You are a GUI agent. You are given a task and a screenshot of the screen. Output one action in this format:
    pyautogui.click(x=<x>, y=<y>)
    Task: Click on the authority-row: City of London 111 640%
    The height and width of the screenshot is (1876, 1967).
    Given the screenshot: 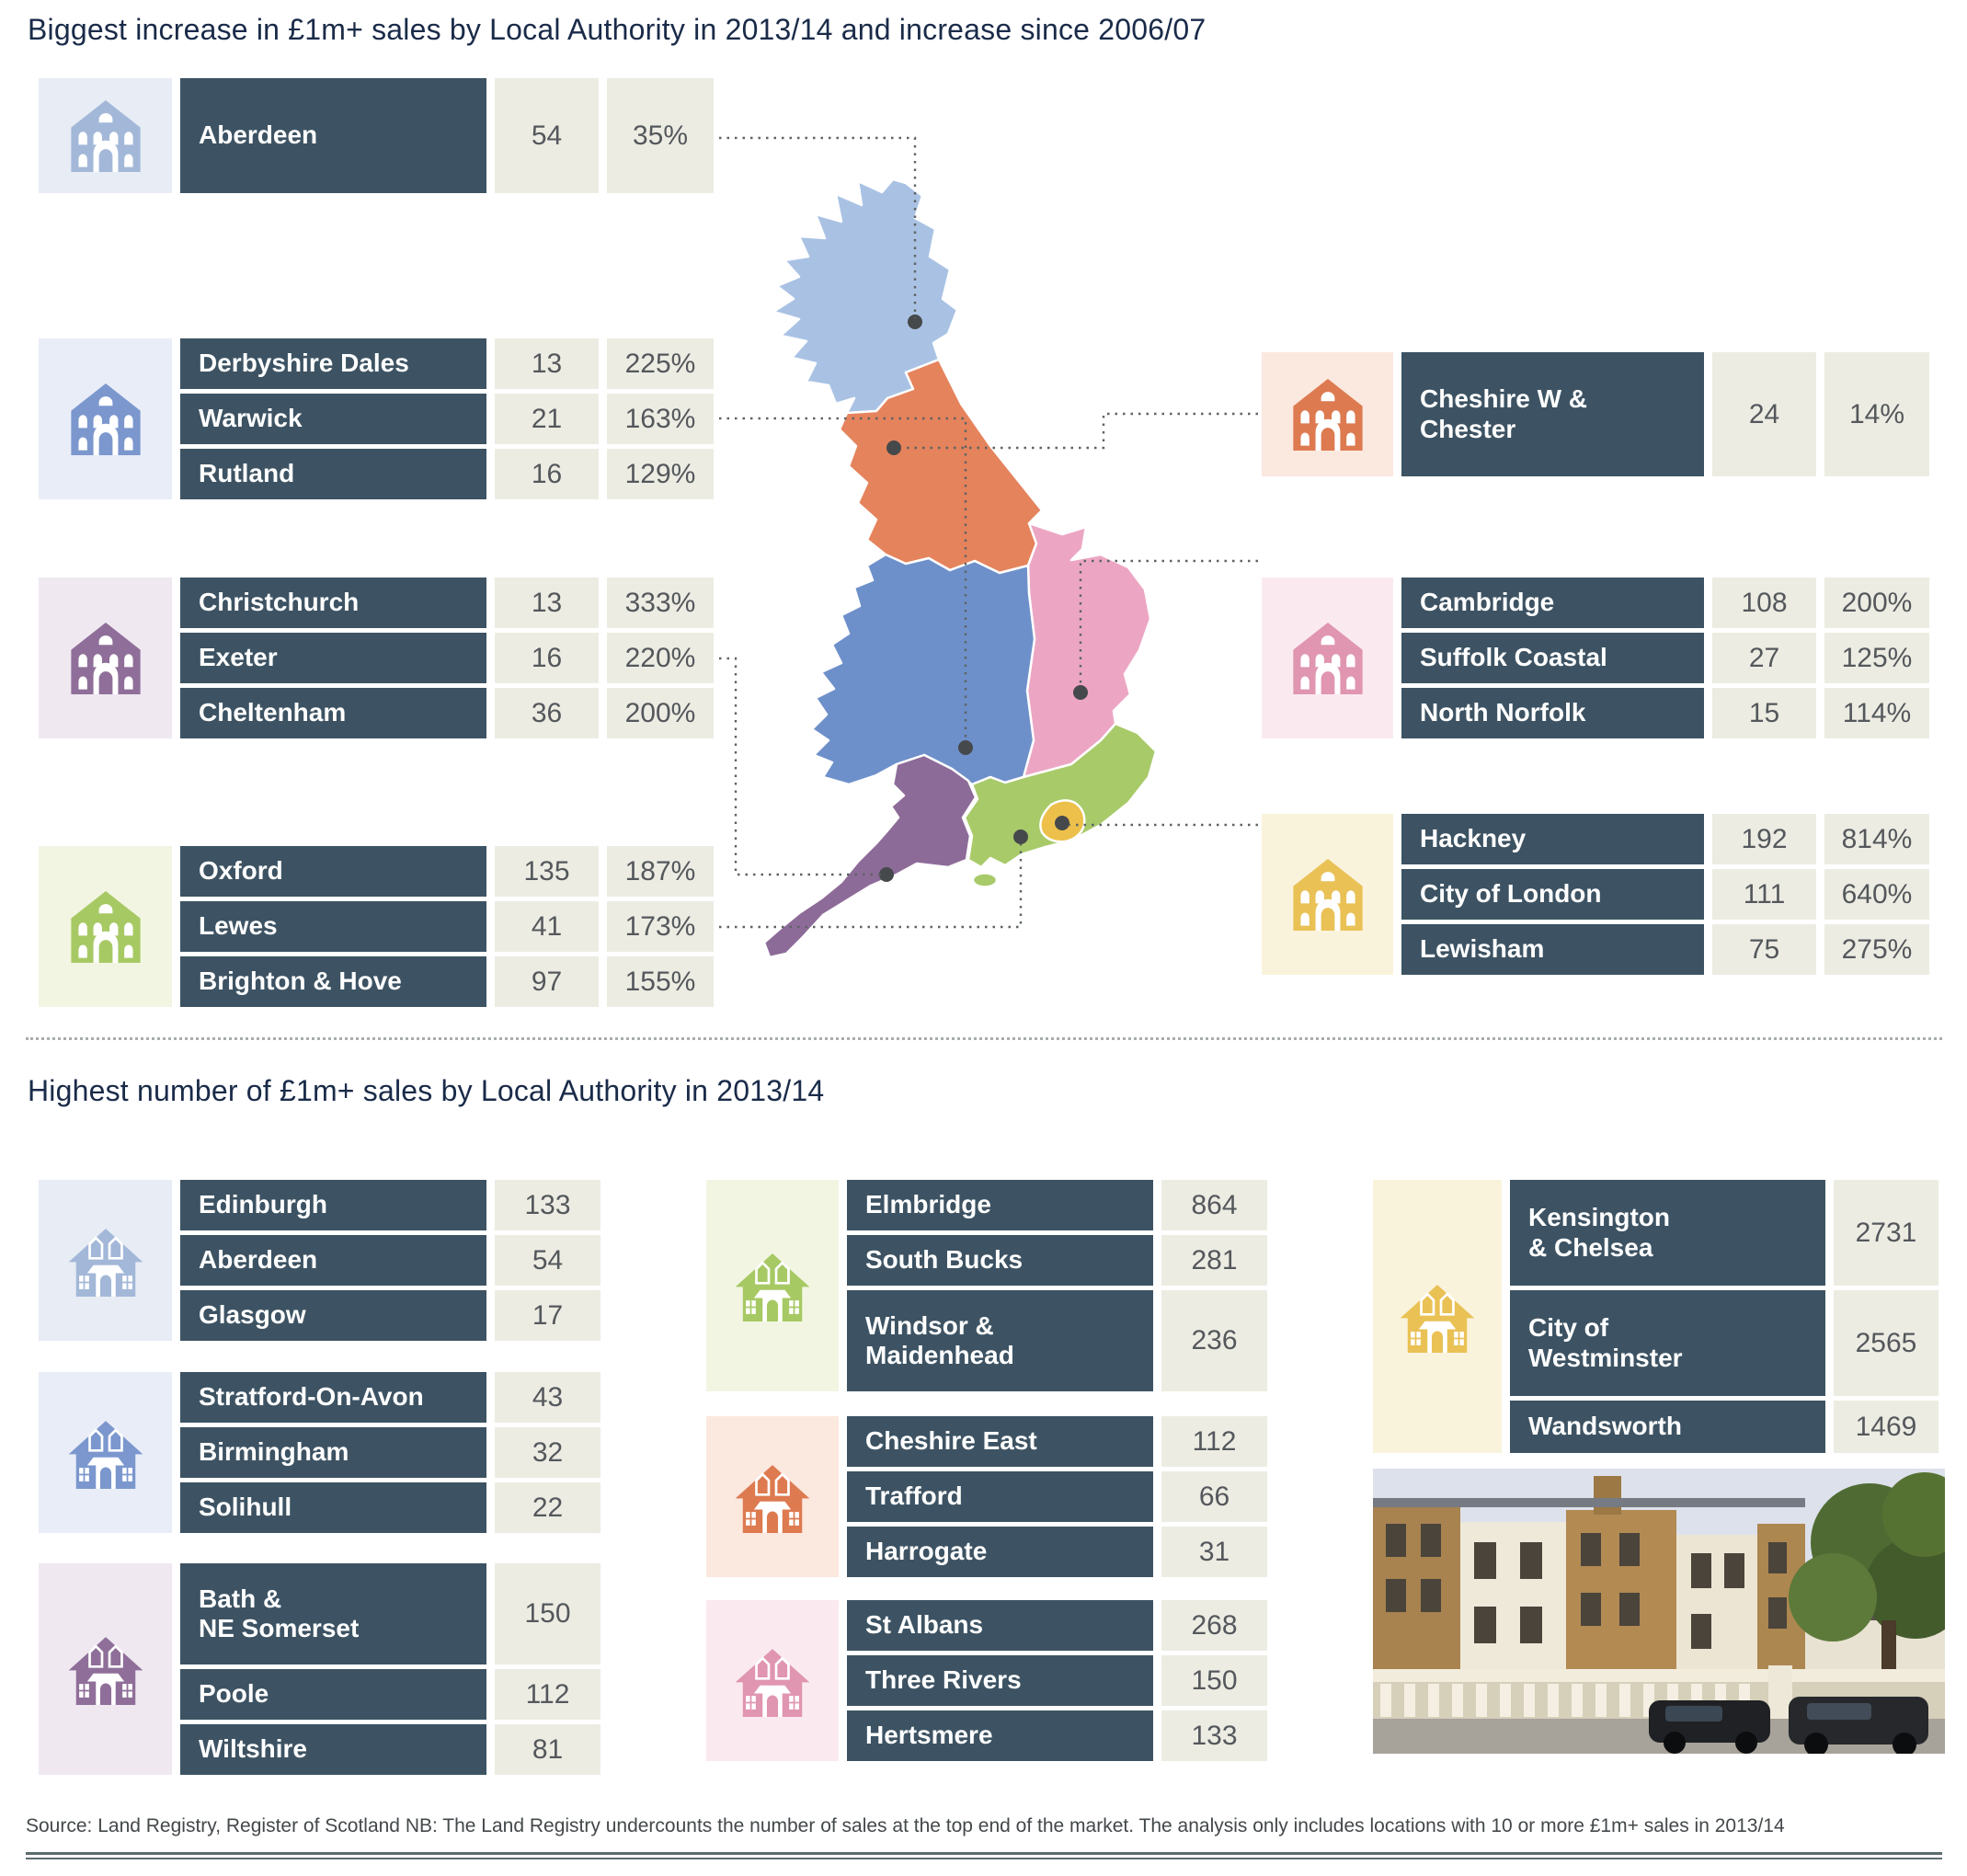 What is the action you would take?
    pyautogui.click(x=1665, y=894)
    